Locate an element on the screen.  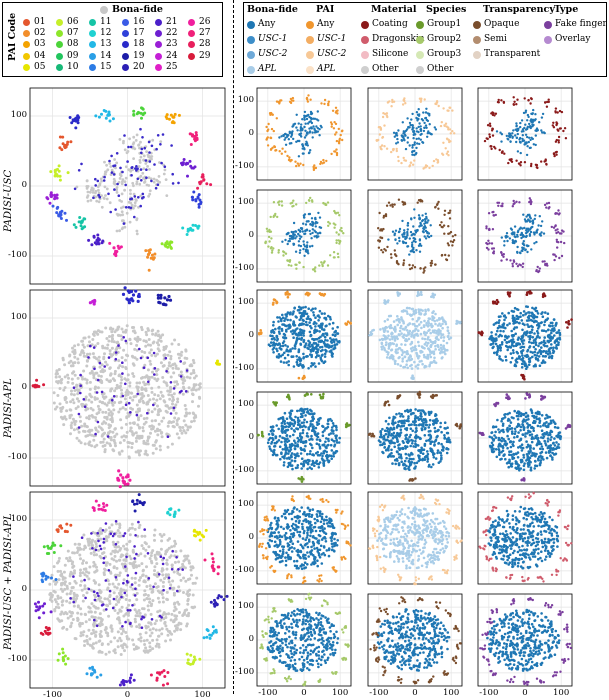
legend-item-label: USC-2 is located at coordinates (331, 54).